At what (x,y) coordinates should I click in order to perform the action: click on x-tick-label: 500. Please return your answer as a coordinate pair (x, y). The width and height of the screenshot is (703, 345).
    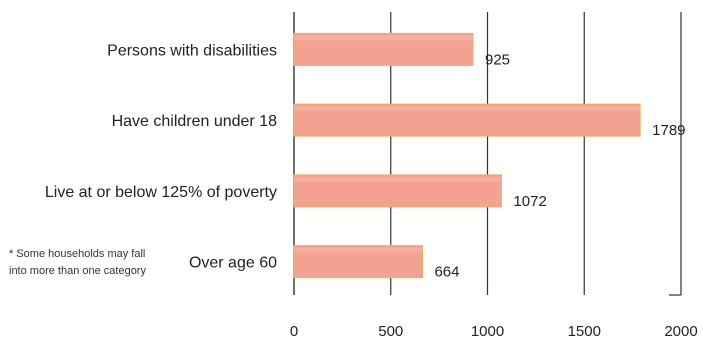
    Looking at the image, I should click on (390, 331).